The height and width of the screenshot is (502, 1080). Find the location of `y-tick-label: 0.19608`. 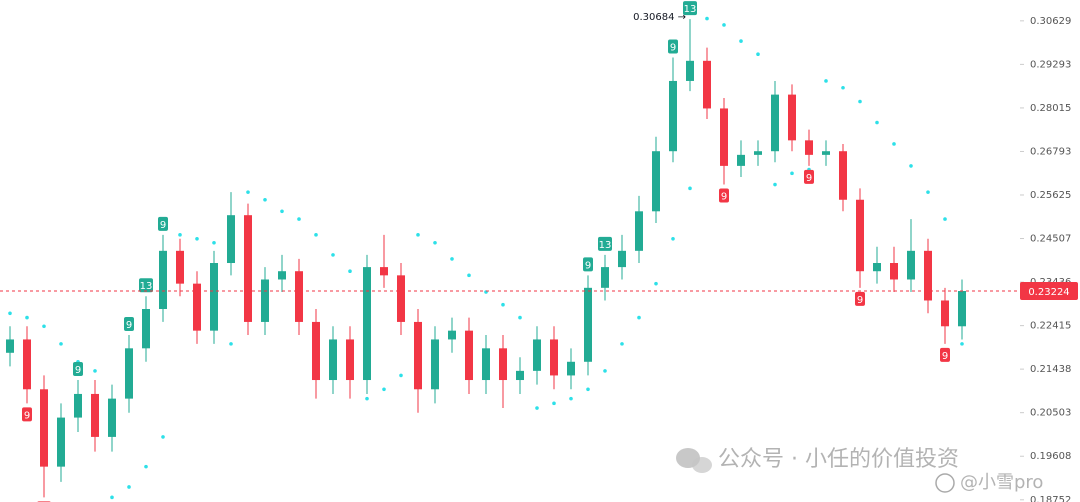

y-tick-label: 0.19608 is located at coordinates (1050, 456).